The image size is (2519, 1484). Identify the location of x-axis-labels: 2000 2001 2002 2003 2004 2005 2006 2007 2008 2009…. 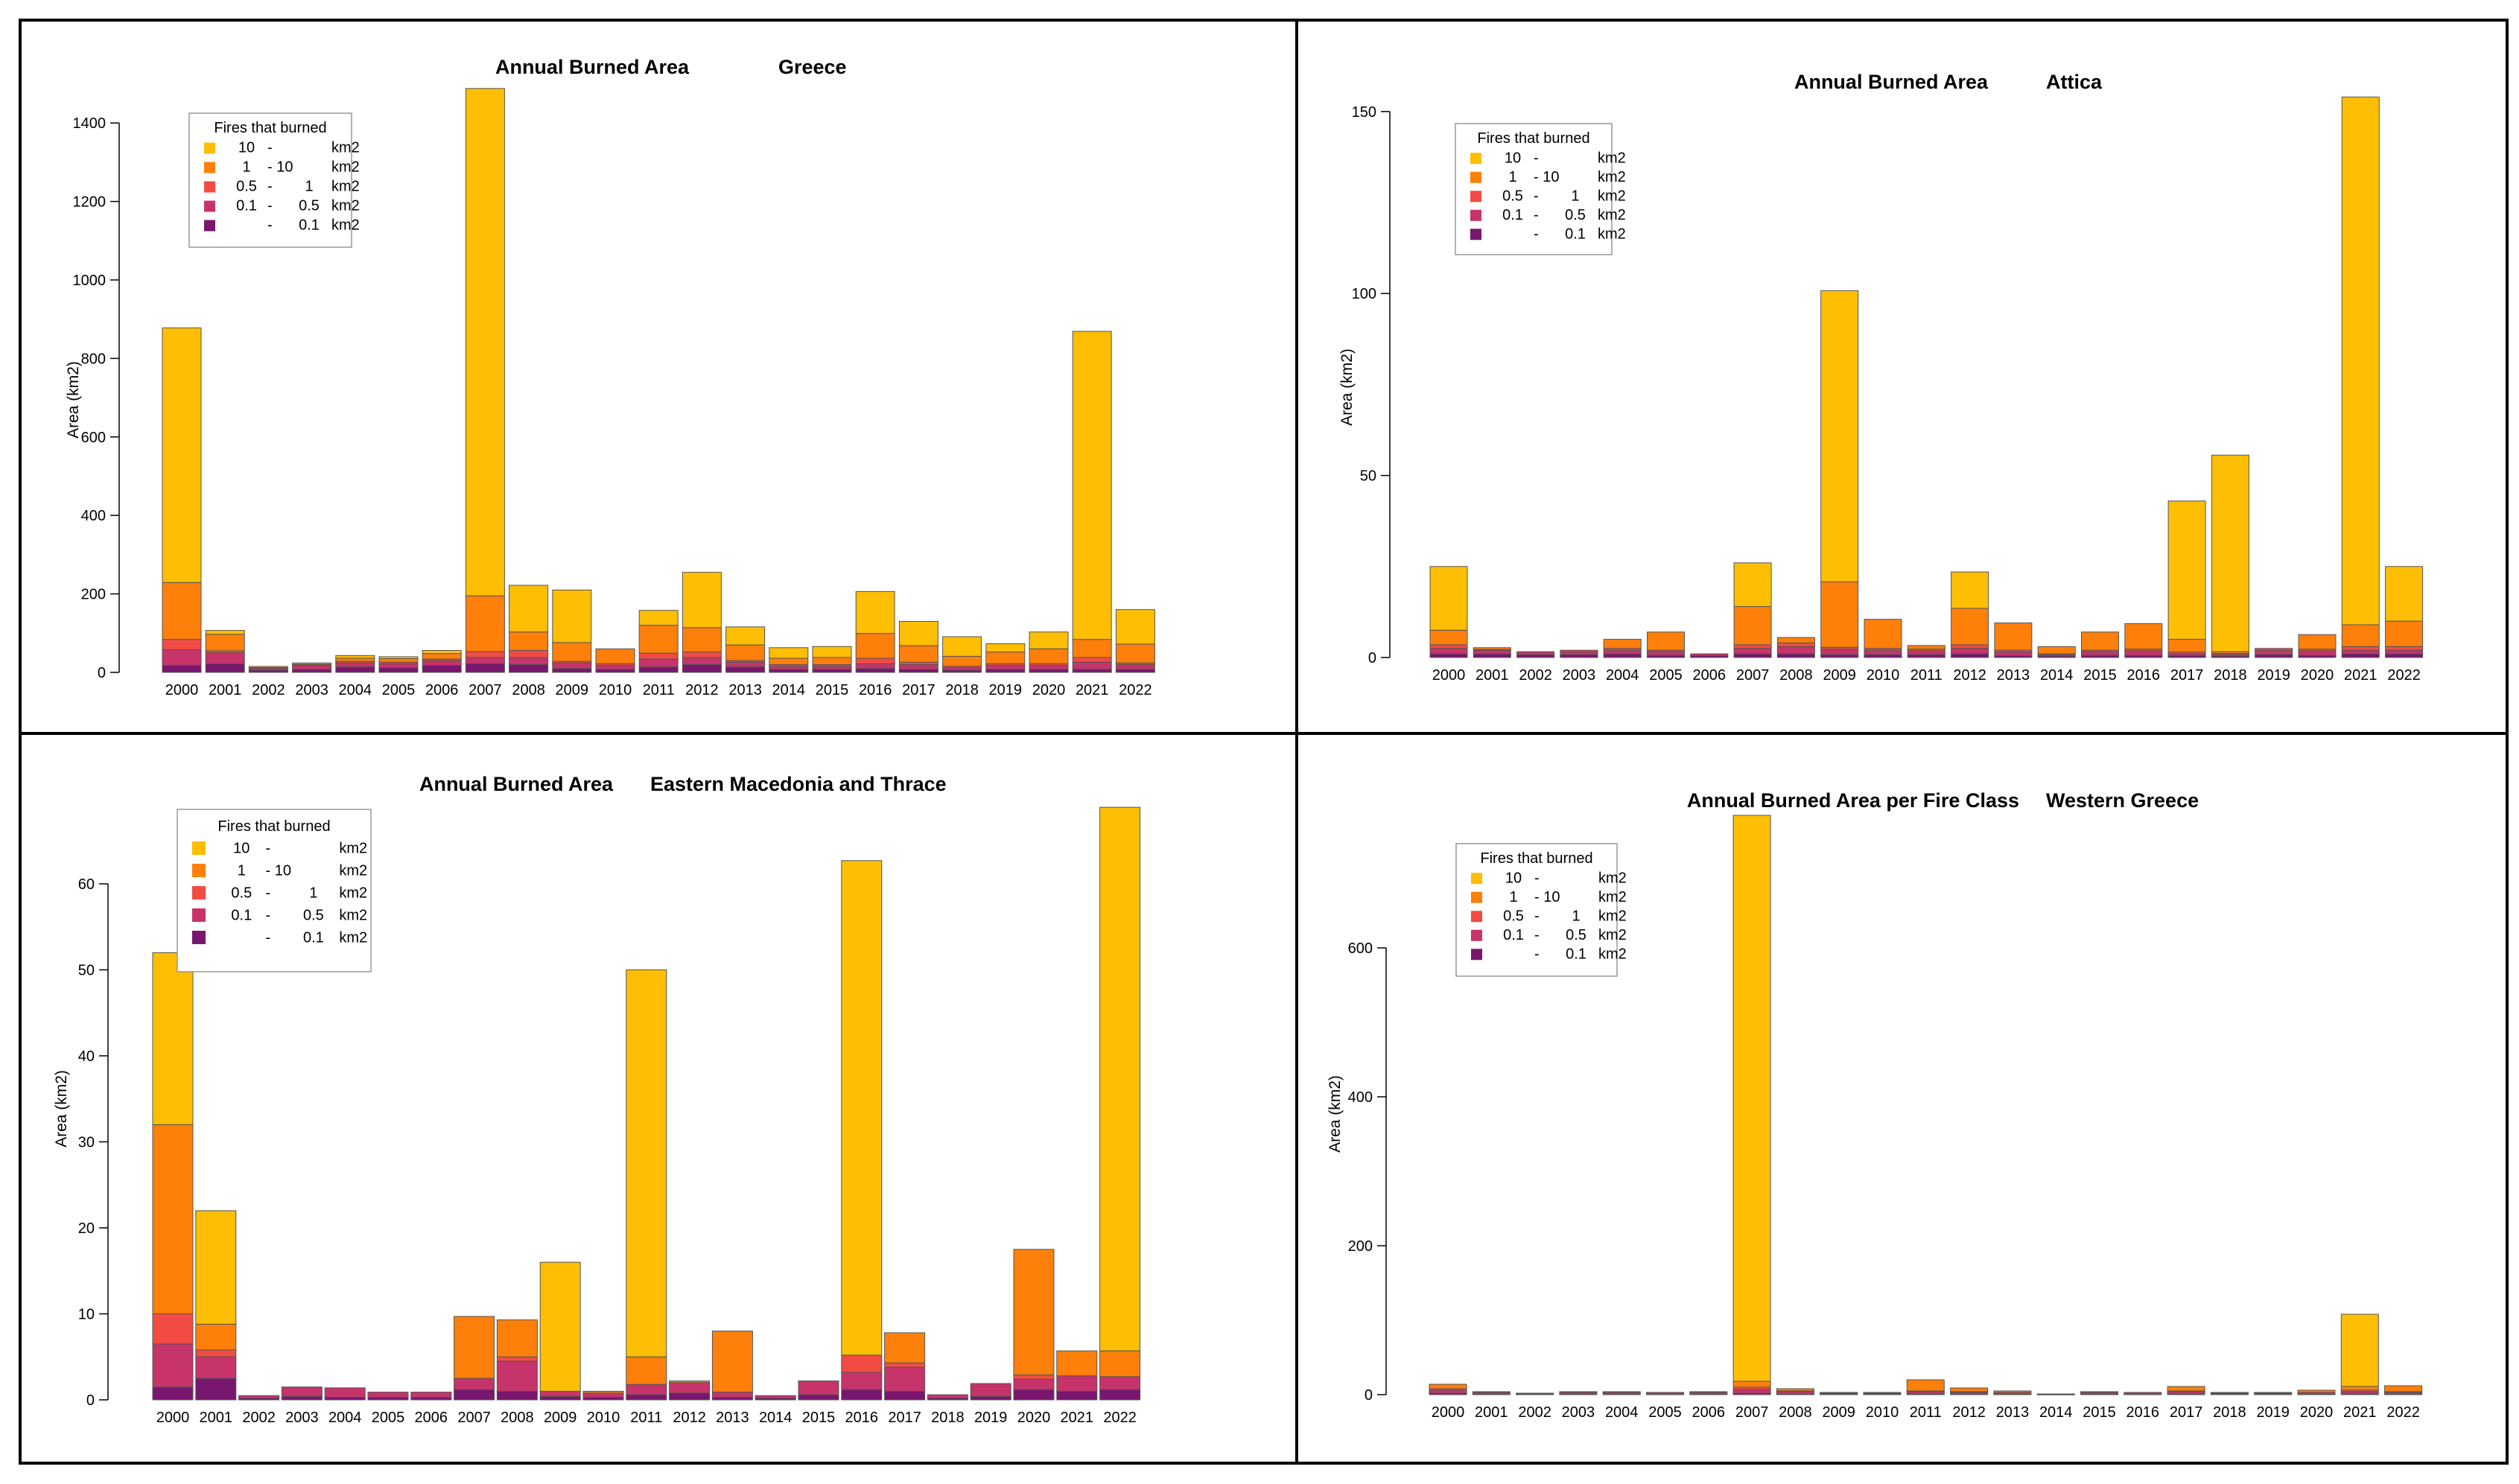
(1926, 1412).